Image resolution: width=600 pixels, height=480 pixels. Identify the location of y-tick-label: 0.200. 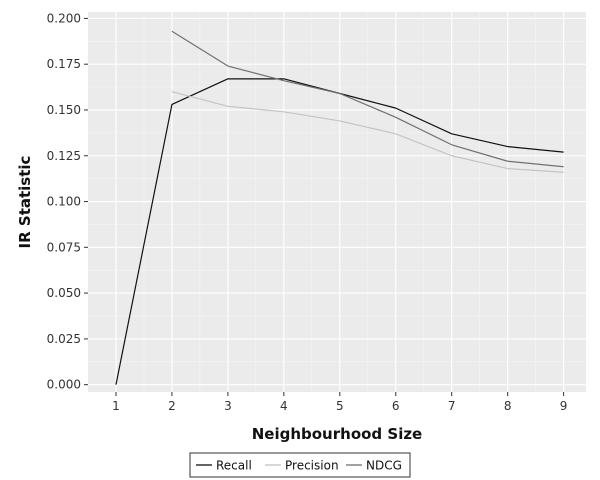
(64, 18).